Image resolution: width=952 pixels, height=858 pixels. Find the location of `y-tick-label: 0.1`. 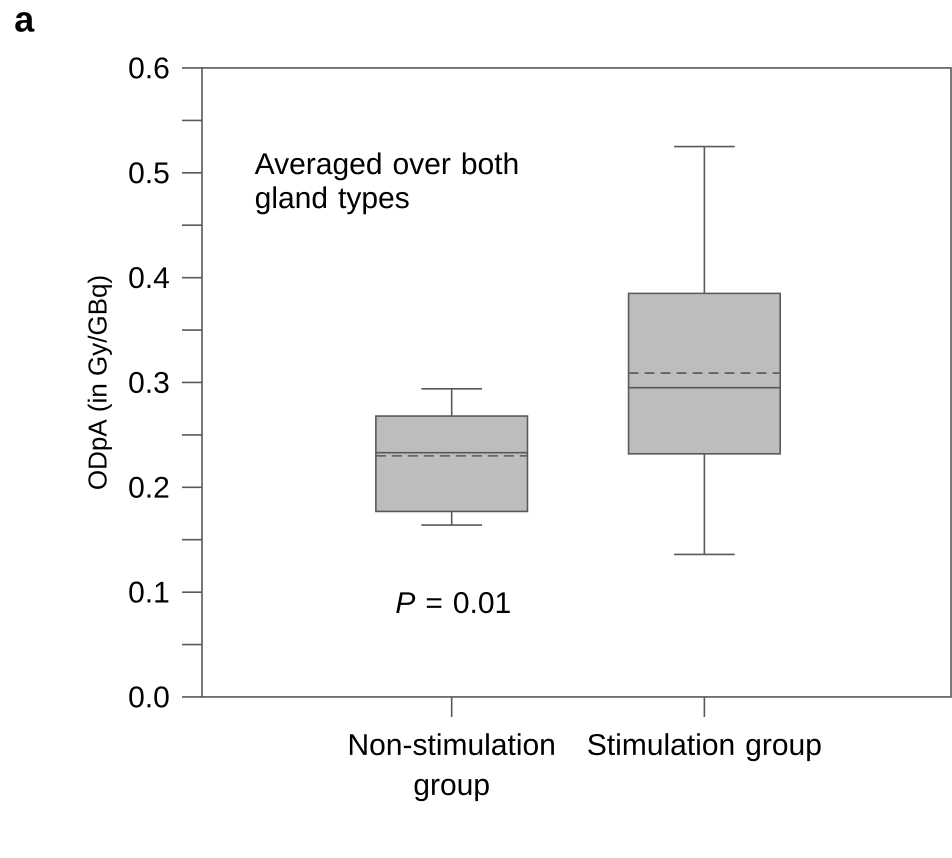

y-tick-label: 0.1 is located at coordinates (148, 592).